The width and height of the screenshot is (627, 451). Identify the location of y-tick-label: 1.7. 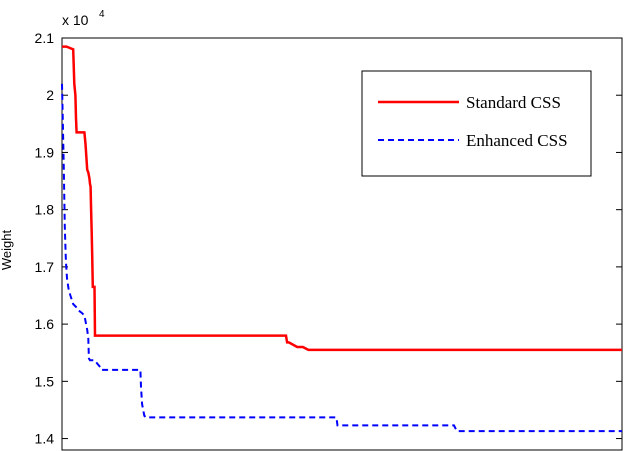
(45, 267).